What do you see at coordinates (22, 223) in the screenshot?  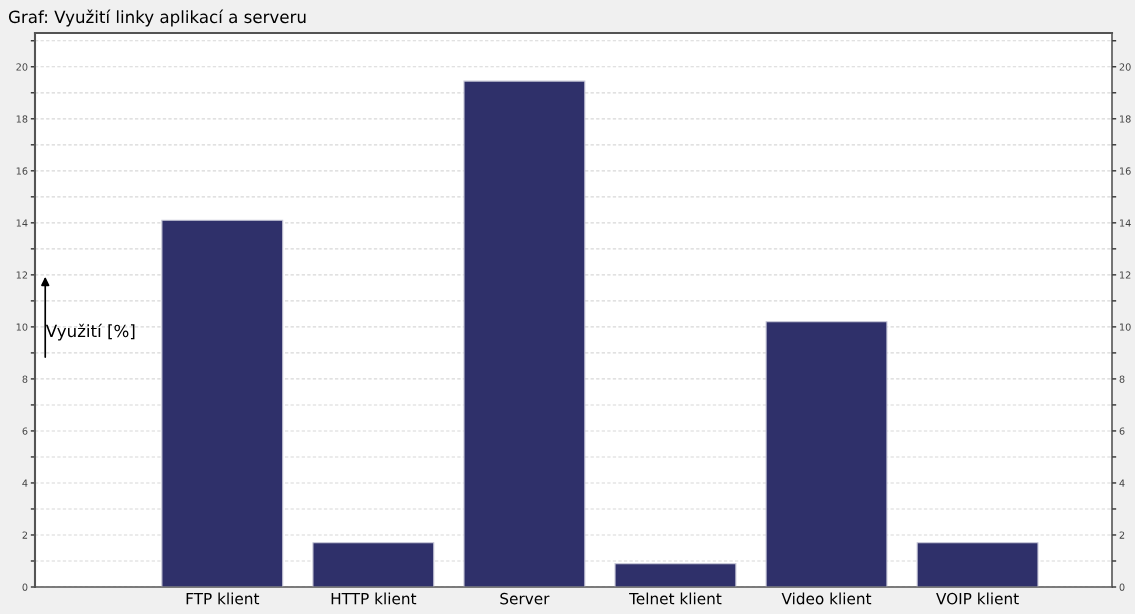 I see `y-tick-label: 14` at bounding box center [22, 223].